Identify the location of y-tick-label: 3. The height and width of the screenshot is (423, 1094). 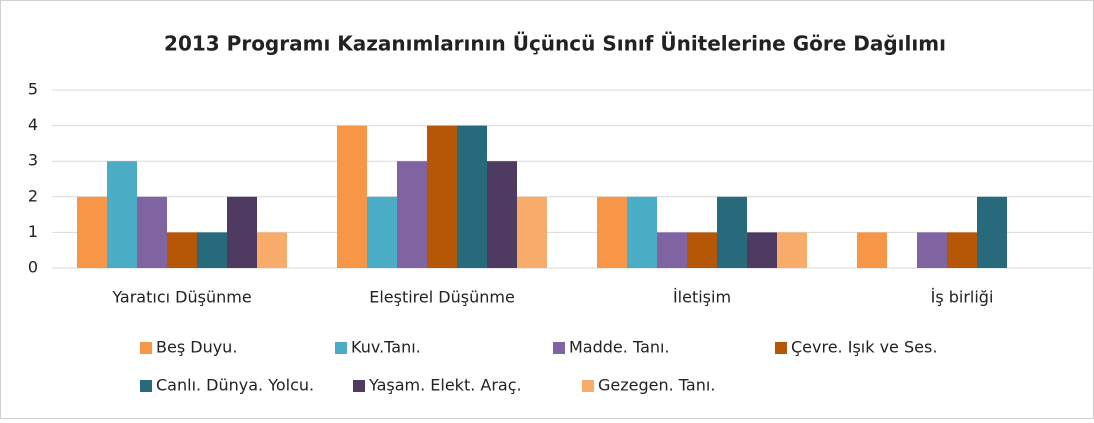
(33, 160).